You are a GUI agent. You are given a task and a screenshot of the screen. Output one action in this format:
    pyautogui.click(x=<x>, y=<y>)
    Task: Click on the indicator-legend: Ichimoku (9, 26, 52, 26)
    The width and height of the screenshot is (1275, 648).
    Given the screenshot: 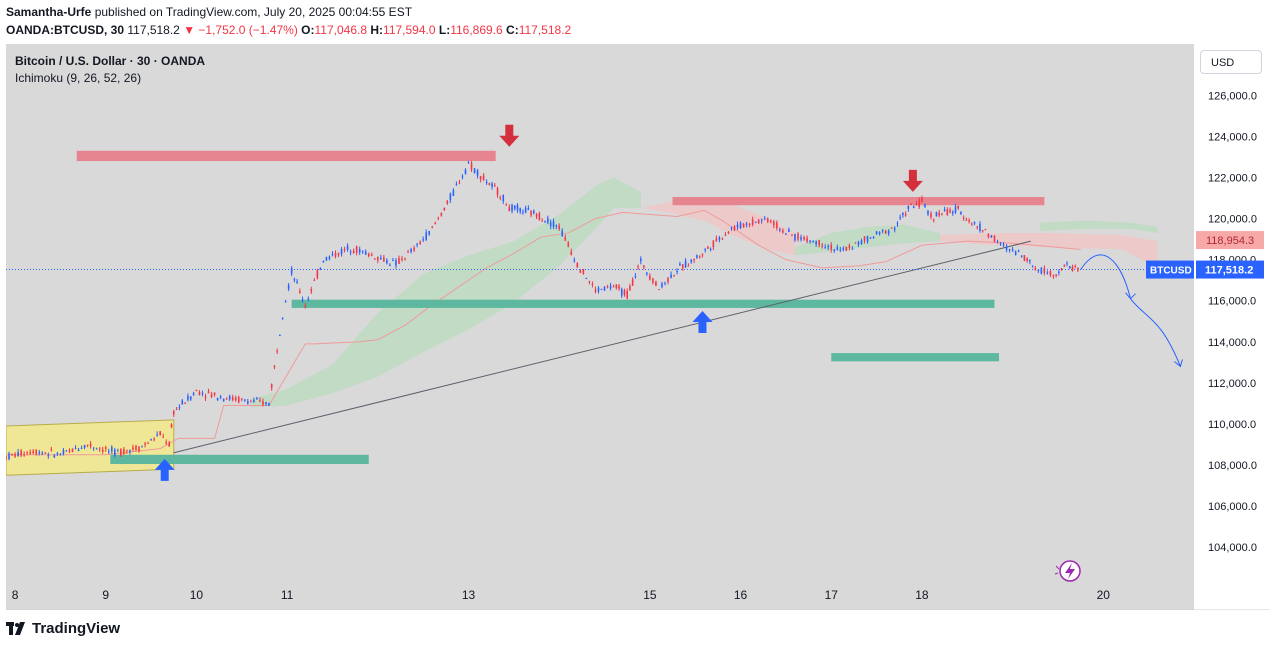 What is the action you would take?
    pyautogui.click(x=78, y=78)
    